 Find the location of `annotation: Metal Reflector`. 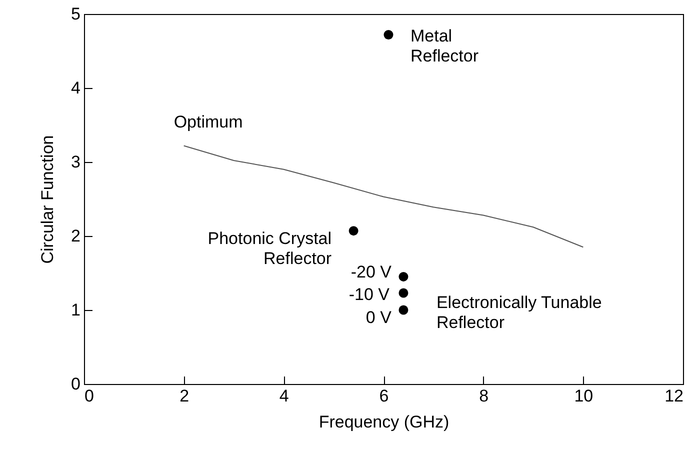

annotation: Metal Reflector is located at coordinates (444, 46).